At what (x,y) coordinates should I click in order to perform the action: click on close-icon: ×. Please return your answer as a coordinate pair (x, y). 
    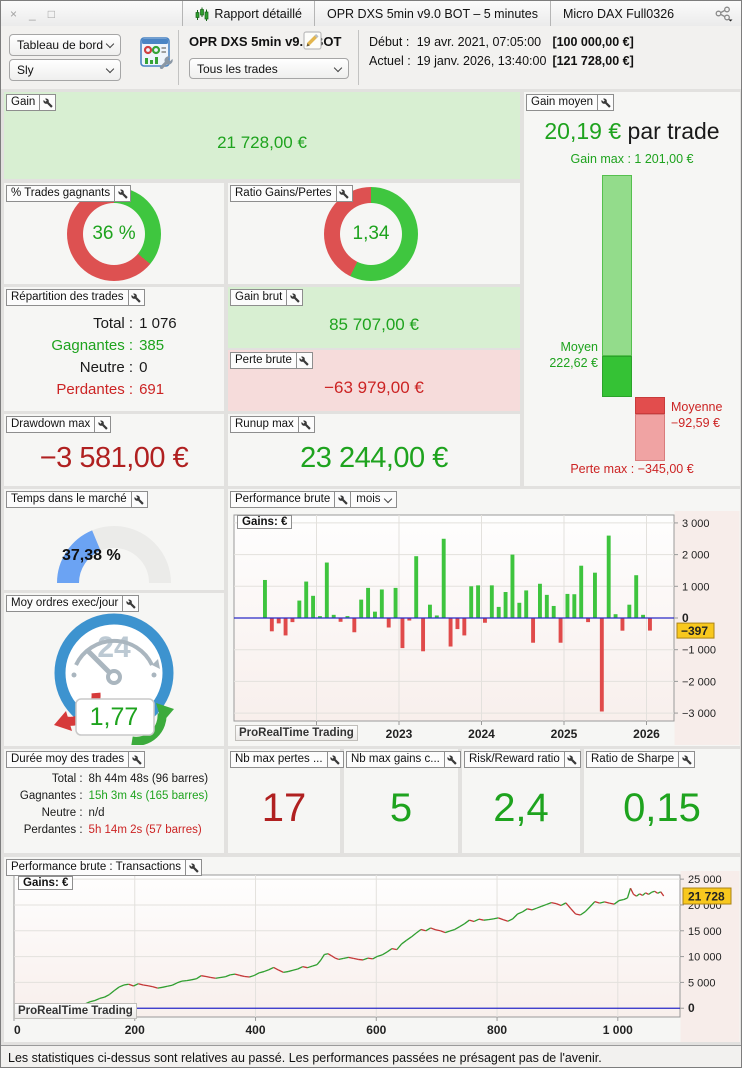
    Looking at the image, I should click on (14, 13).